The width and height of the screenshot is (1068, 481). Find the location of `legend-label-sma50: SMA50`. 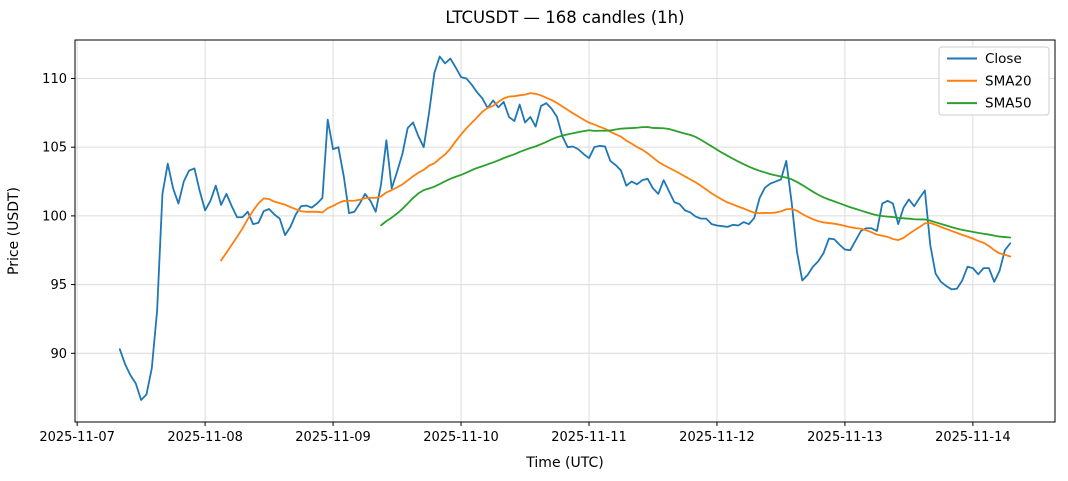

legend-label-sma50: SMA50 is located at coordinates (1008, 104).